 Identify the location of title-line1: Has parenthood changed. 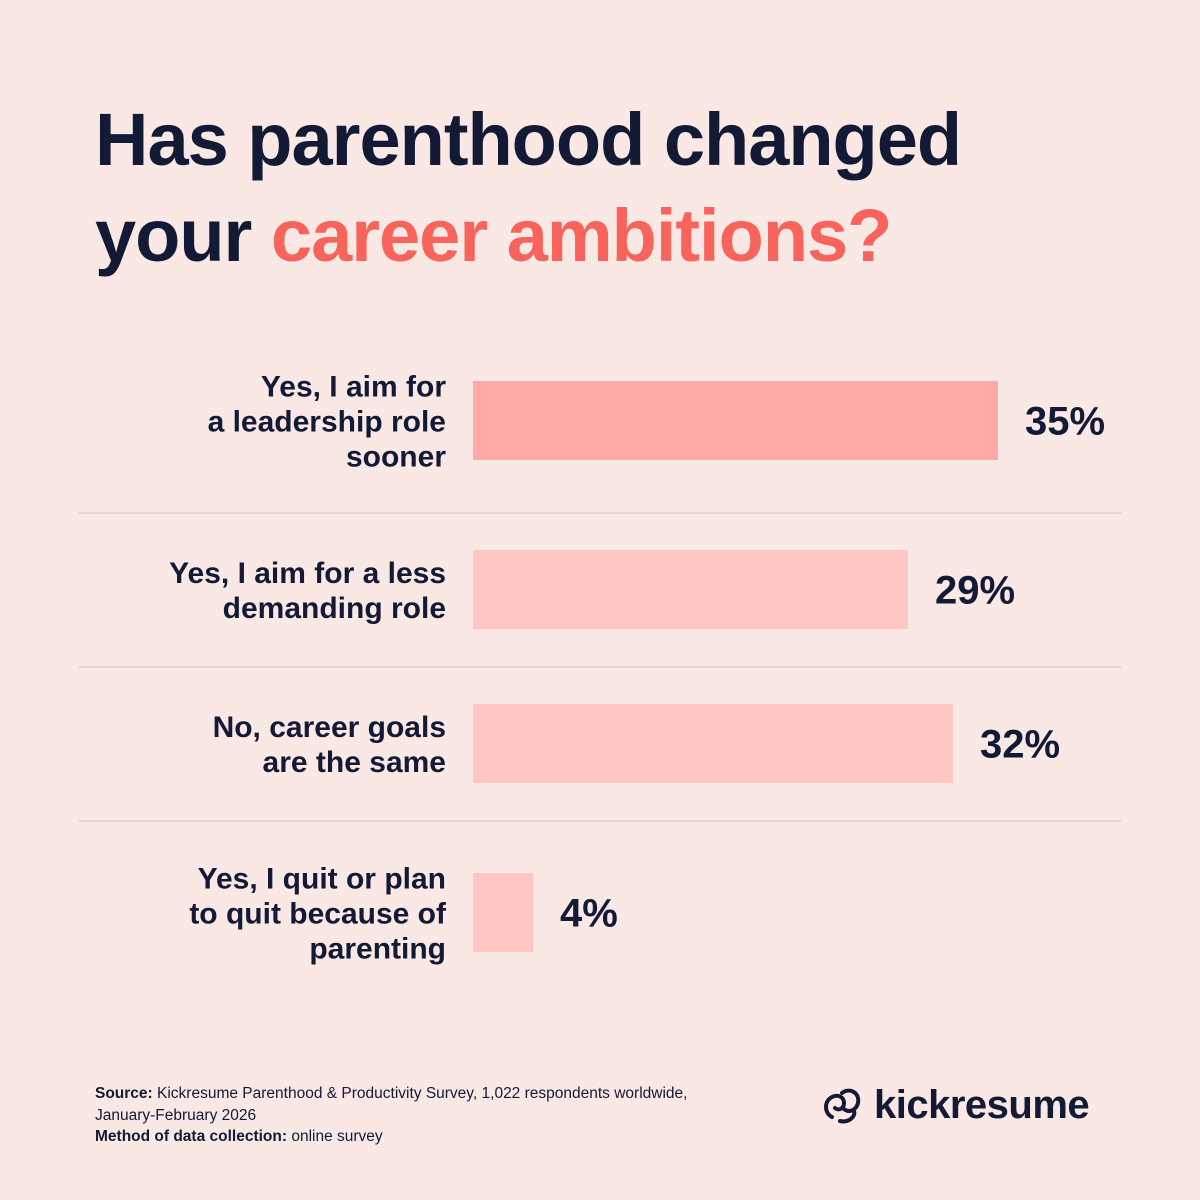
(528, 139).